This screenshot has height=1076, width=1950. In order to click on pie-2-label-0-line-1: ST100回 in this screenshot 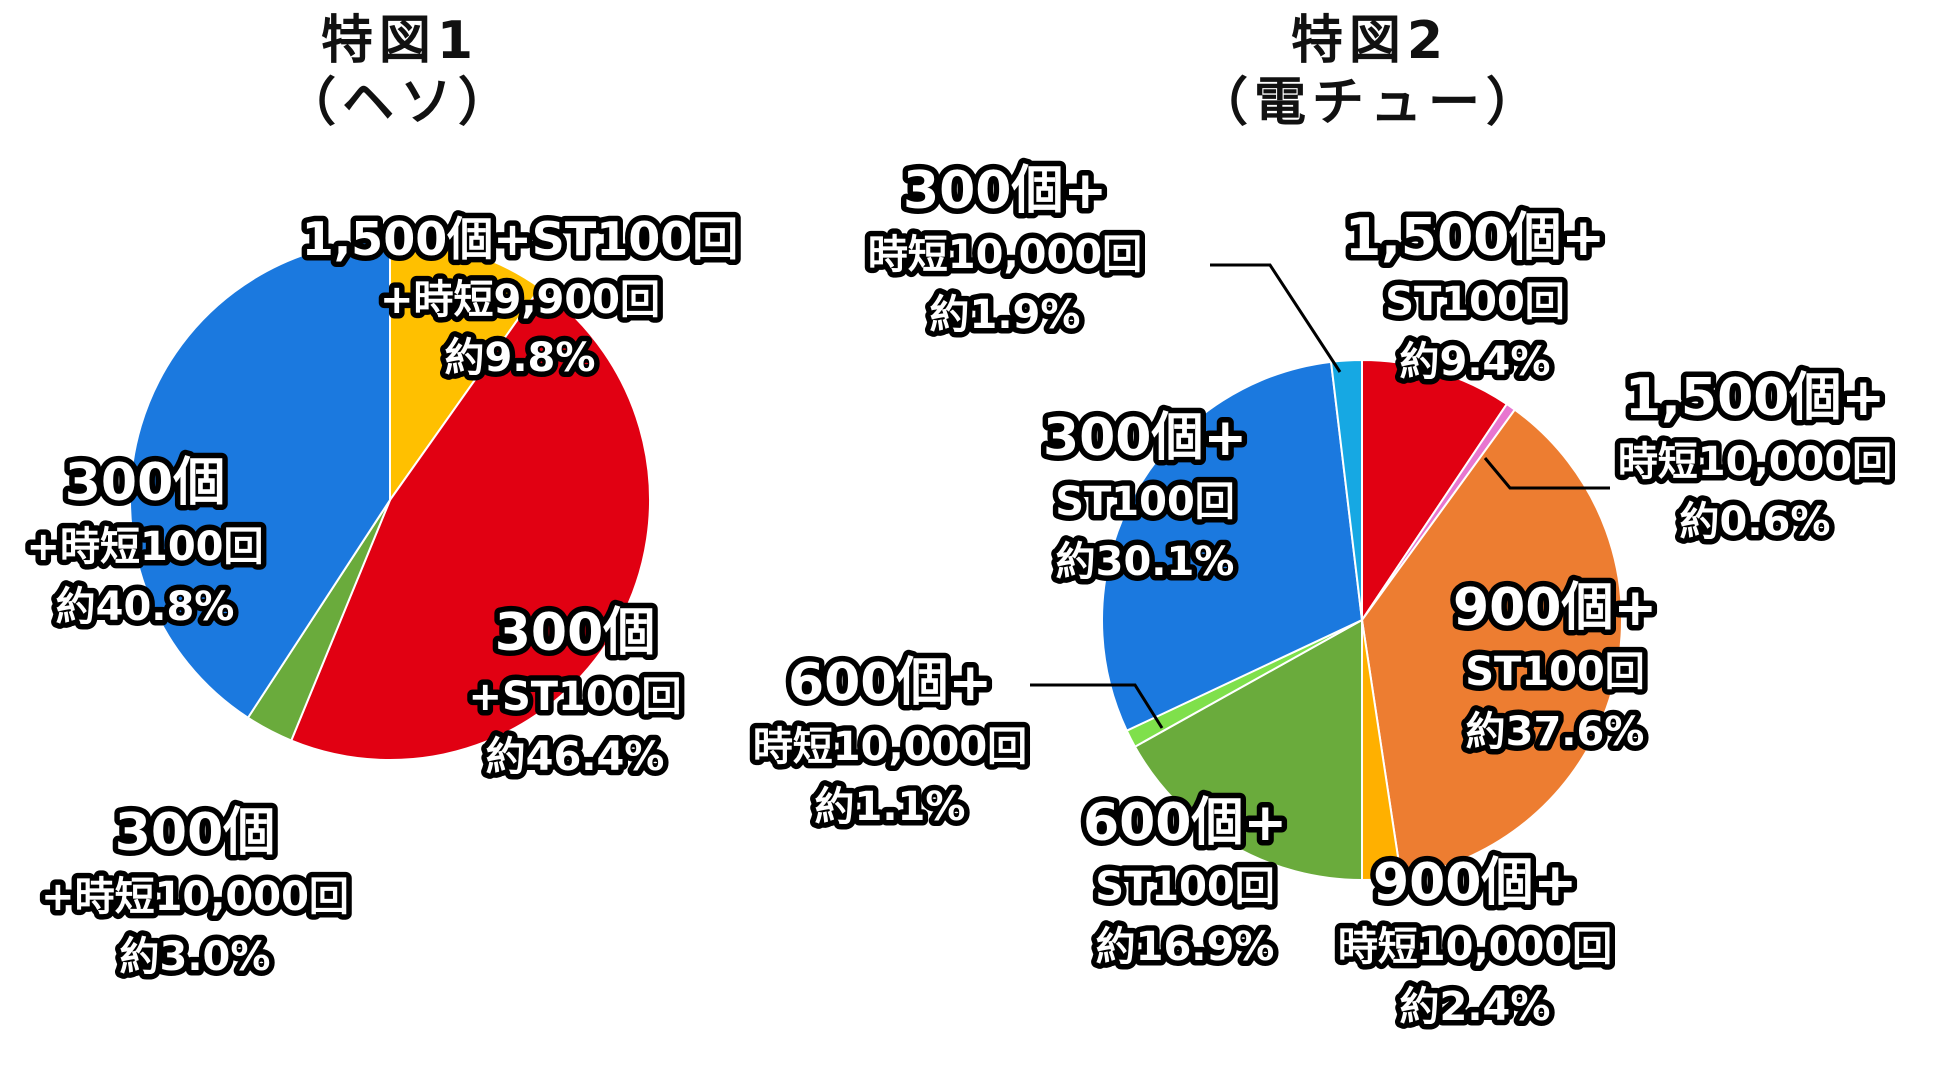, I will do `click(1475, 302)`.